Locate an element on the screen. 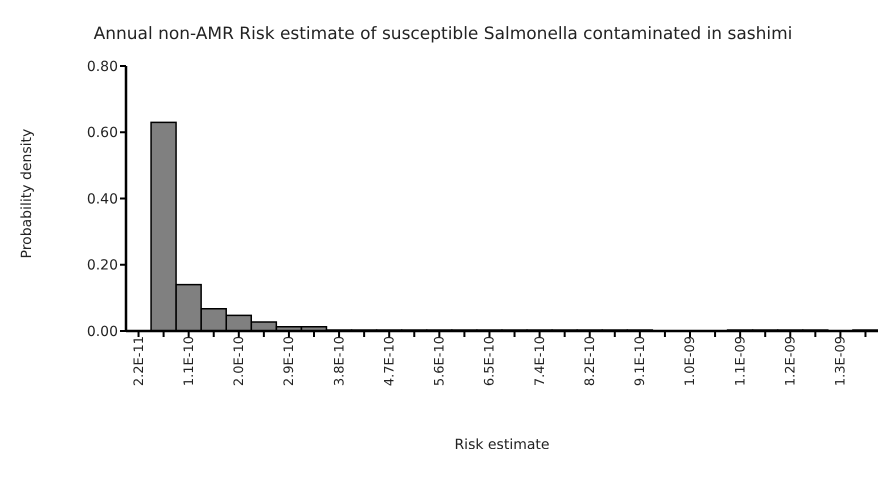 Image resolution: width=886 pixels, height=499 pixels. x-tick-label: 2.2E-11 is located at coordinates (139, 361).